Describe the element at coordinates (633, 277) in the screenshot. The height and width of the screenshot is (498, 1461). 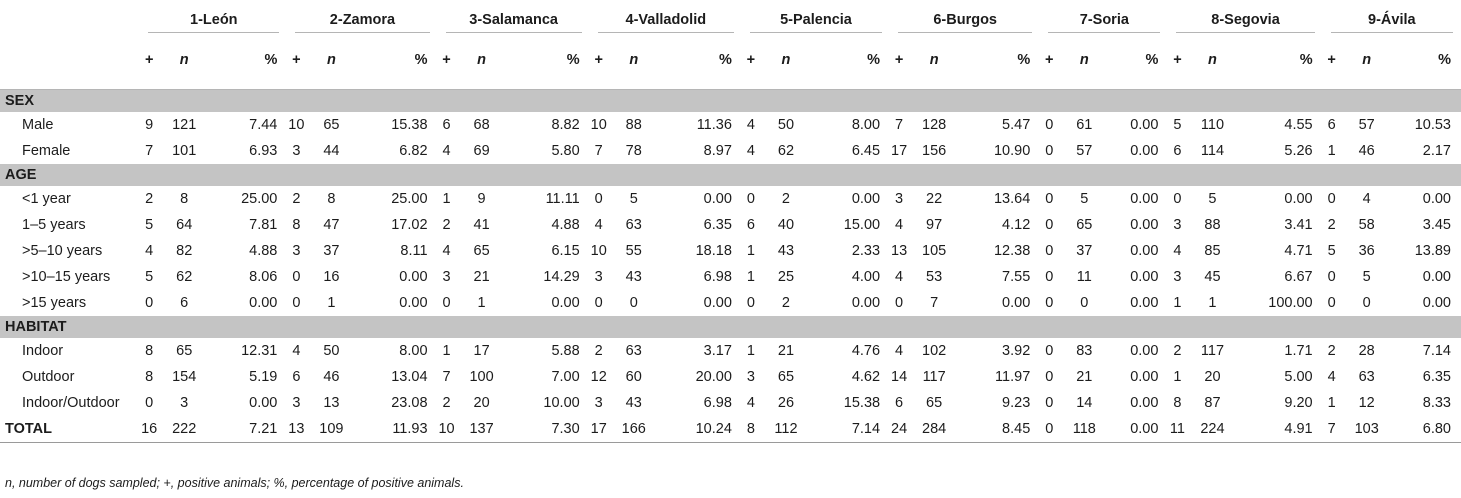
I see `sampled-cell: 43` at that location.